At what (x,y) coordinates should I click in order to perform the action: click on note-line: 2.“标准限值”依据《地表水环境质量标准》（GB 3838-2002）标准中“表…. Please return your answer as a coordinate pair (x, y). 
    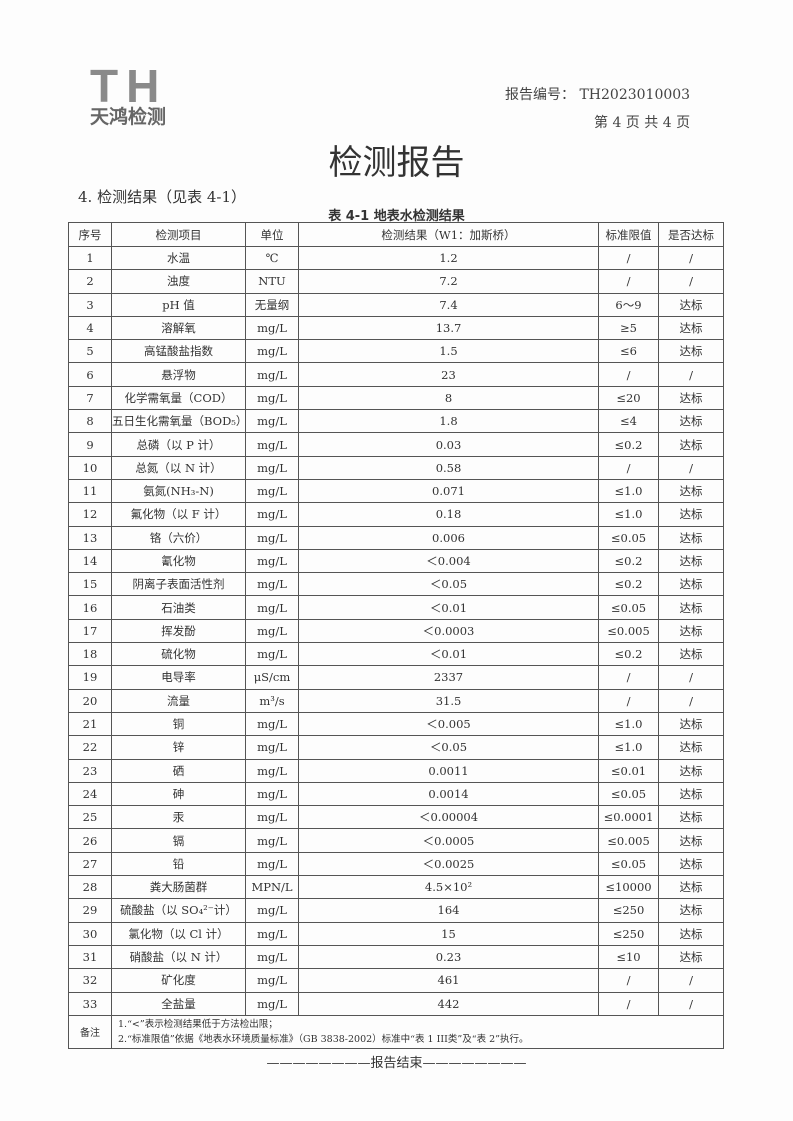
    Looking at the image, I should click on (323, 1039).